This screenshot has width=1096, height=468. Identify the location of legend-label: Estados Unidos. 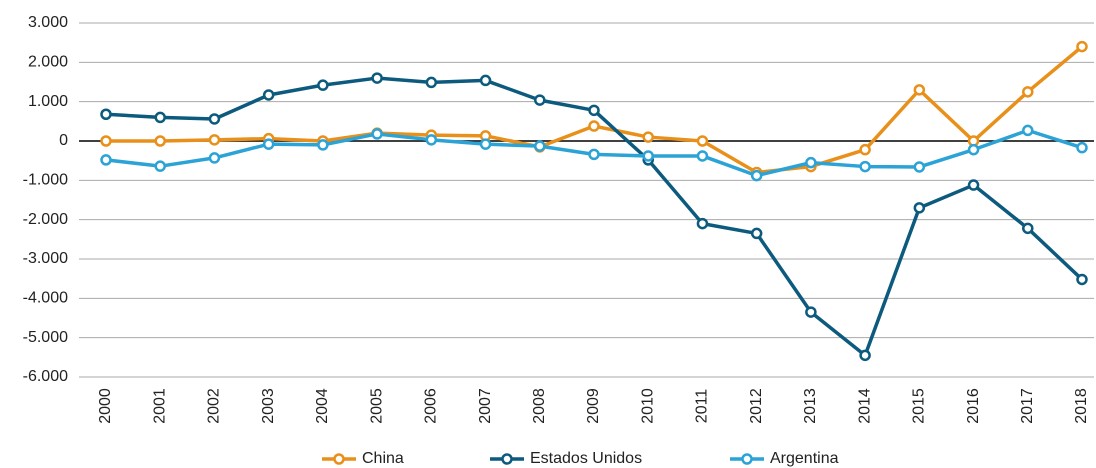
(586, 458).